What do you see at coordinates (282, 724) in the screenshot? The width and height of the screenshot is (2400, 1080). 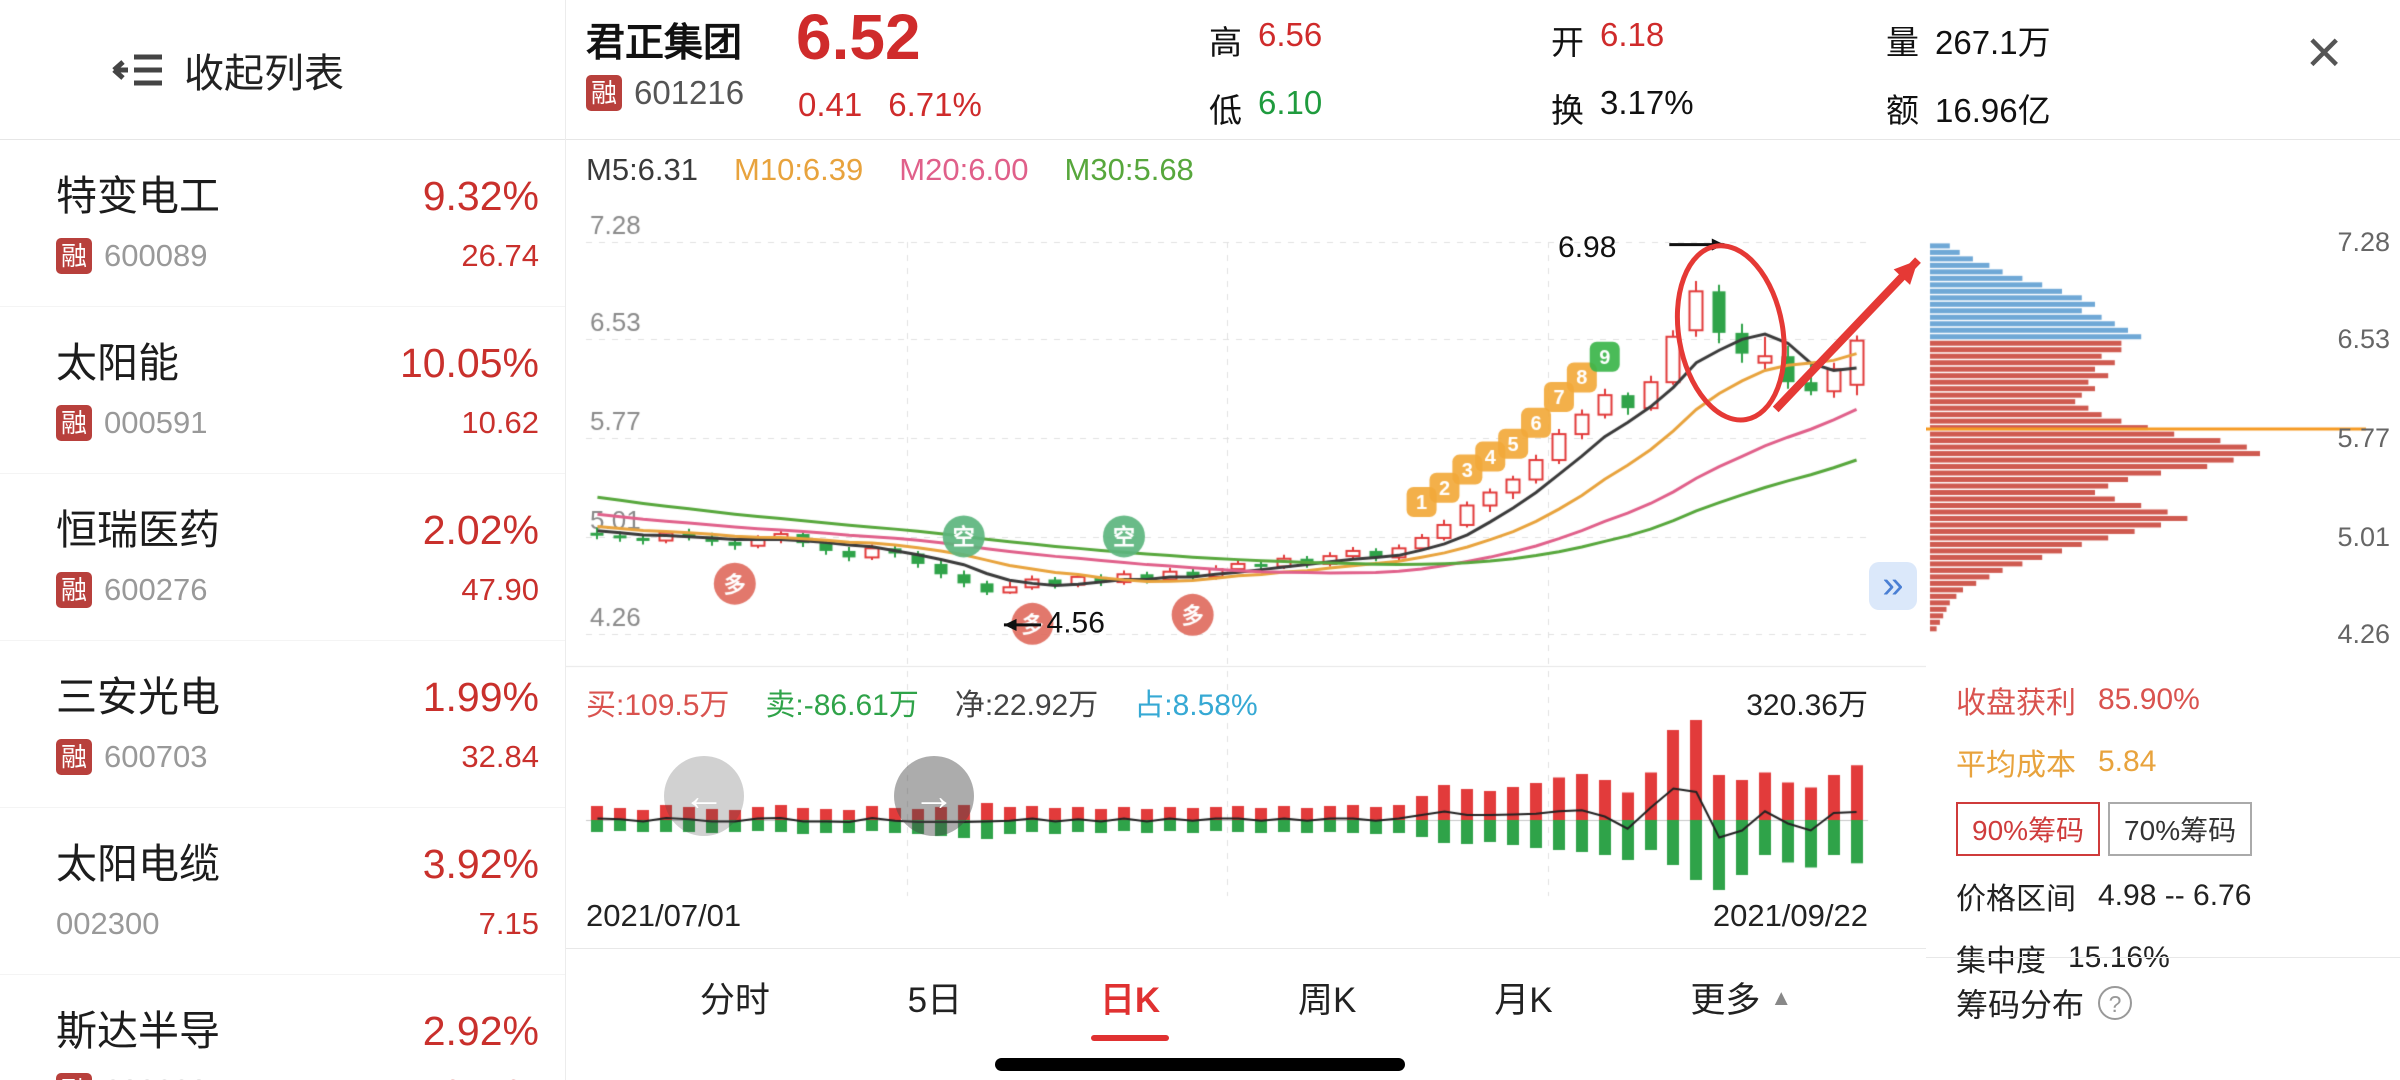 I see `stock-list-item: 三安光电 1.99% 融 600703 32.84` at bounding box center [282, 724].